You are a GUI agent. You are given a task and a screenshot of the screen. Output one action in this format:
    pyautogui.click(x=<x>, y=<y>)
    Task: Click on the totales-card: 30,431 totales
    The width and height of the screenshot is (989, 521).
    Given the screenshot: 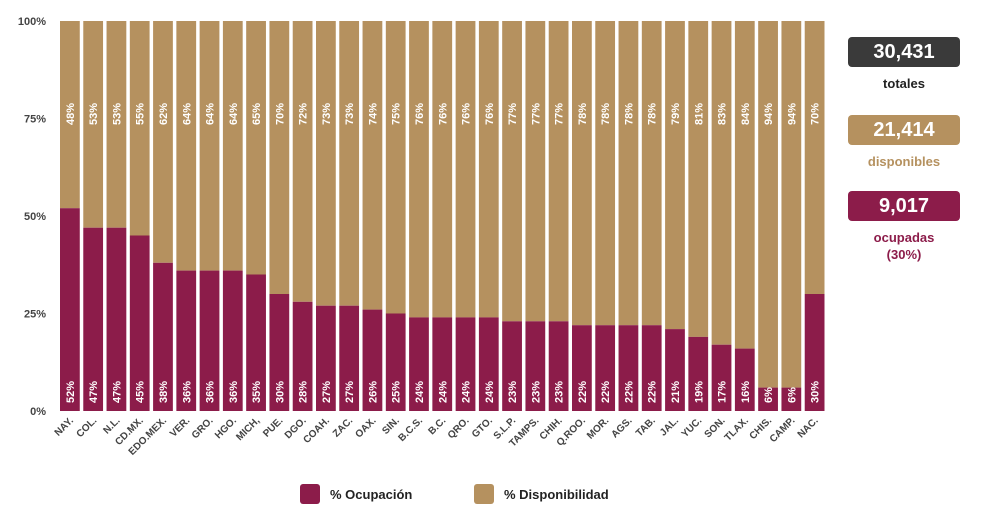 What is the action you would take?
    pyautogui.click(x=904, y=64)
    